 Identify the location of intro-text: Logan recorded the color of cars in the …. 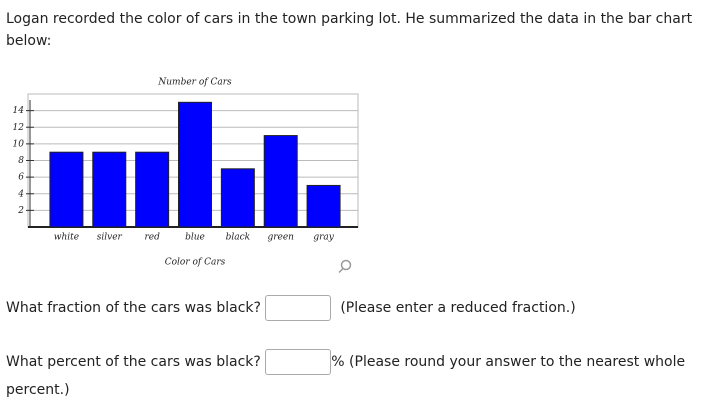
(349, 30).